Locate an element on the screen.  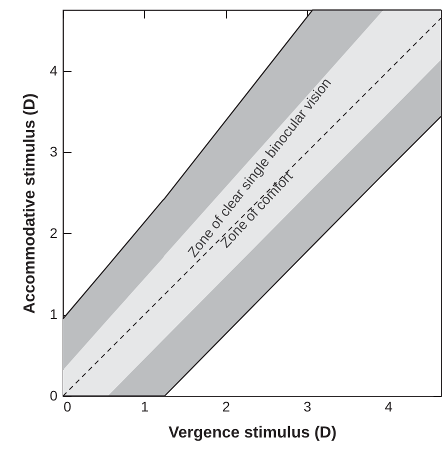
y-tick-label: 1 is located at coordinates (54, 314).